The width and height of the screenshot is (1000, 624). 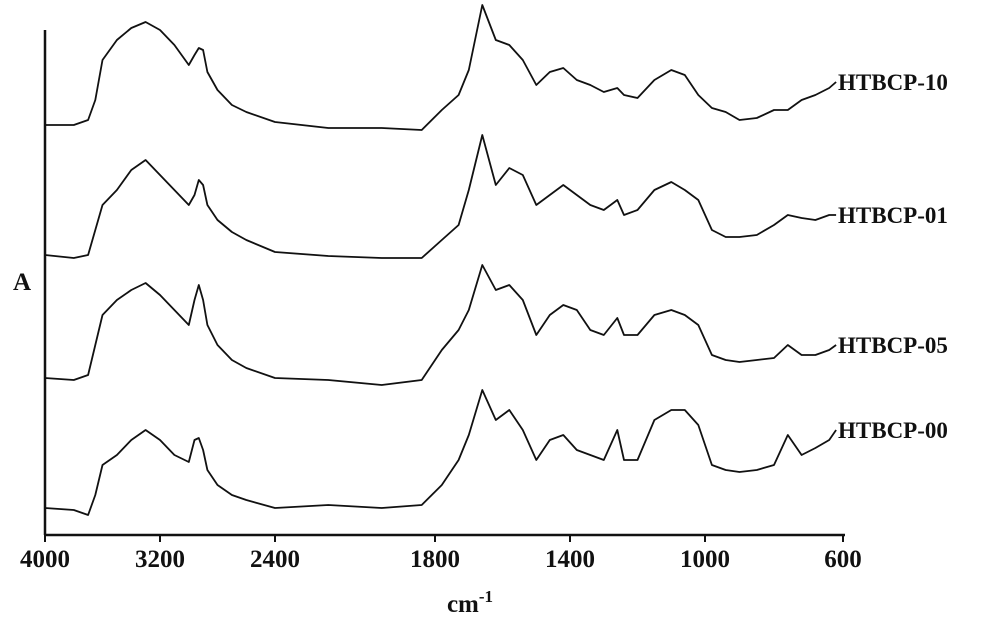 I want to click on x-tick-label: 3200, so click(x=160, y=559).